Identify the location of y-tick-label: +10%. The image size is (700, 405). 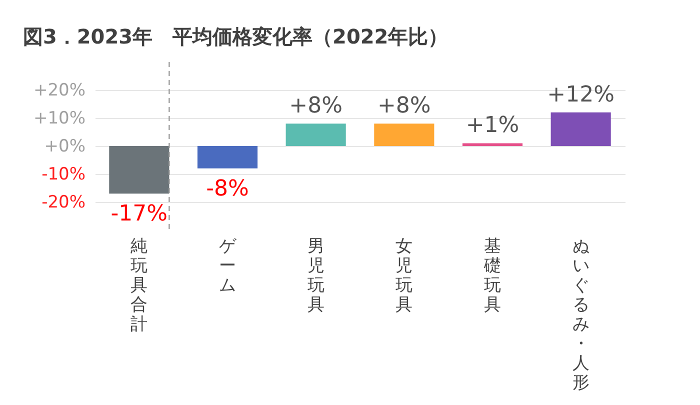
(59, 118).